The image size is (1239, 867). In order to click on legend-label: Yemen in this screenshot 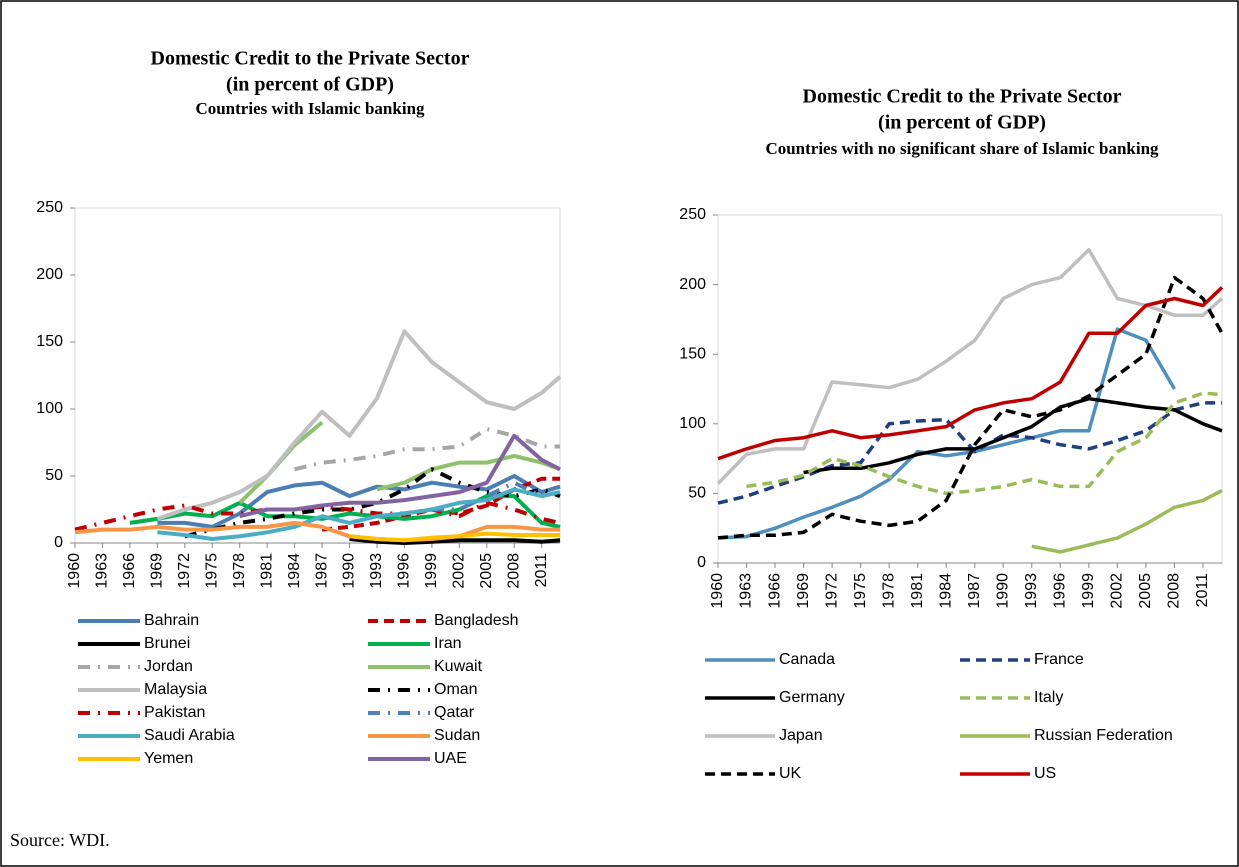, I will do `click(168, 758)`.